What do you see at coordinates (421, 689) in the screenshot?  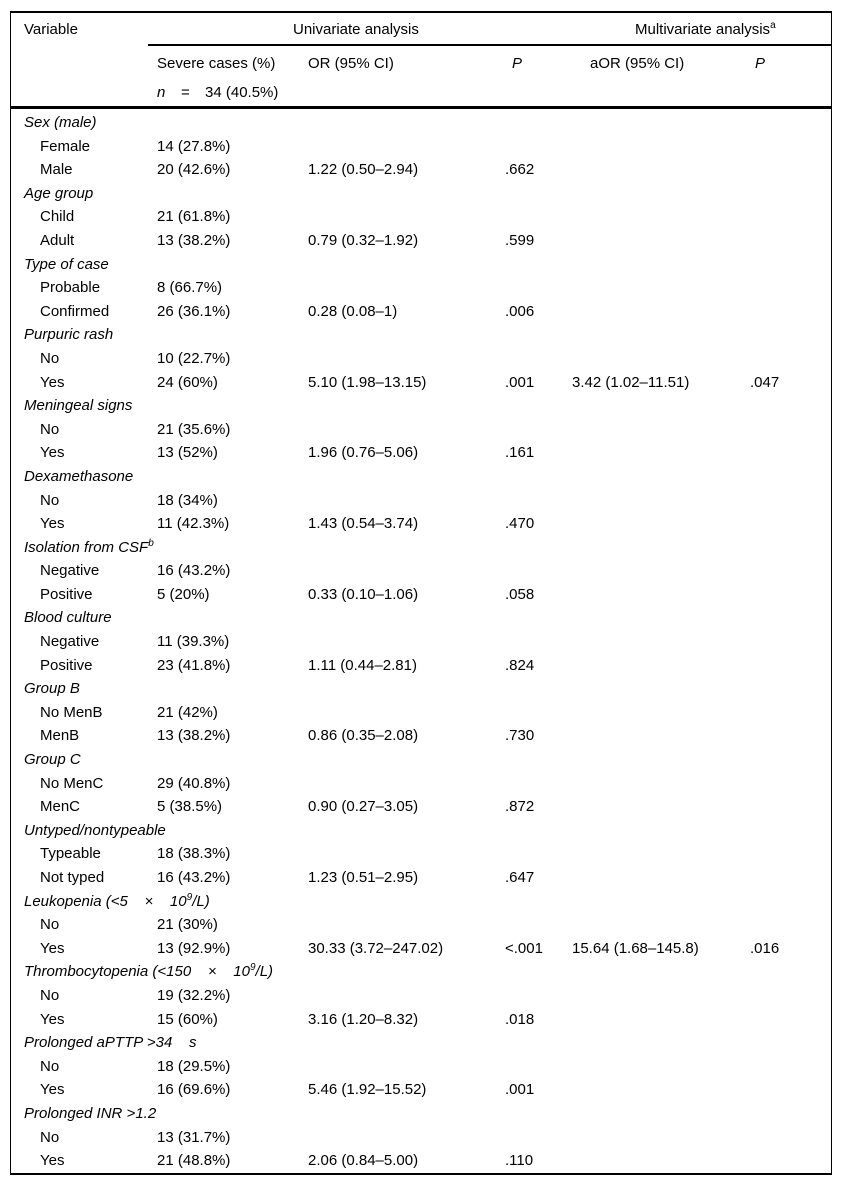 I see `table-row: Group B` at bounding box center [421, 689].